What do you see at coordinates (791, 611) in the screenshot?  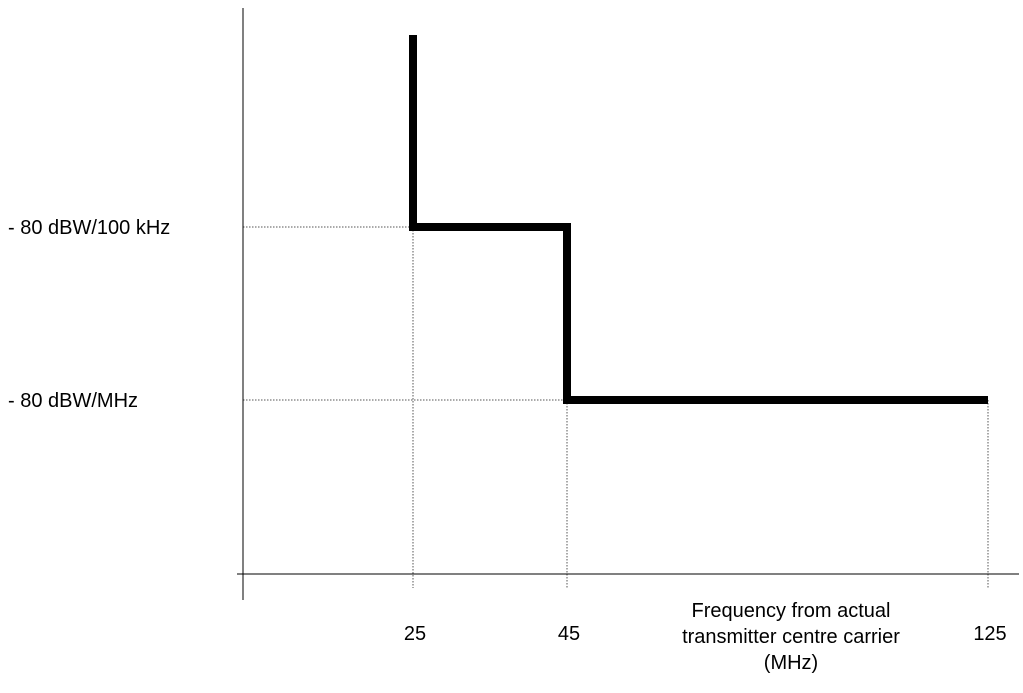 I see `x-axis-title-line-1: Frequency from actual` at bounding box center [791, 611].